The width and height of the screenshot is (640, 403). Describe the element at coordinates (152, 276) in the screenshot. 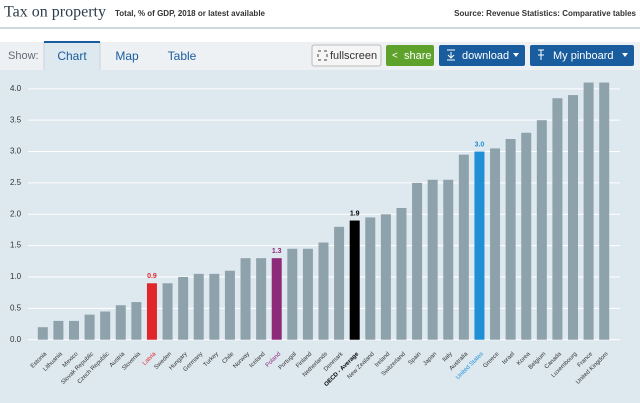

I see `value-label: 0.9` at that location.